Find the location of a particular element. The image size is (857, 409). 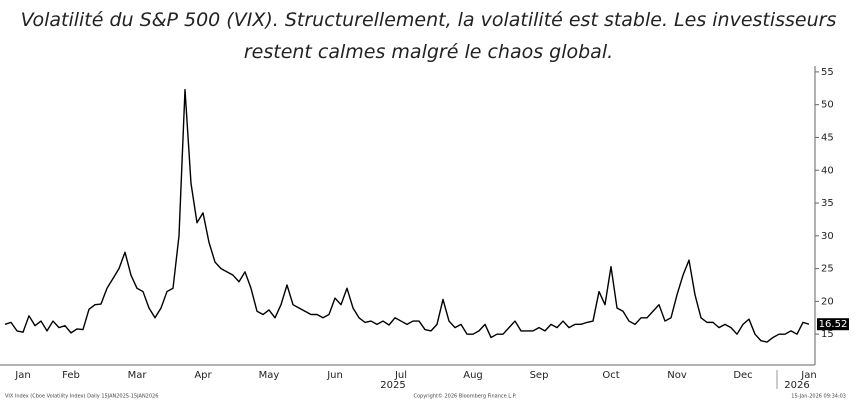

x-tick-label: Jun is located at coordinates (334, 375).